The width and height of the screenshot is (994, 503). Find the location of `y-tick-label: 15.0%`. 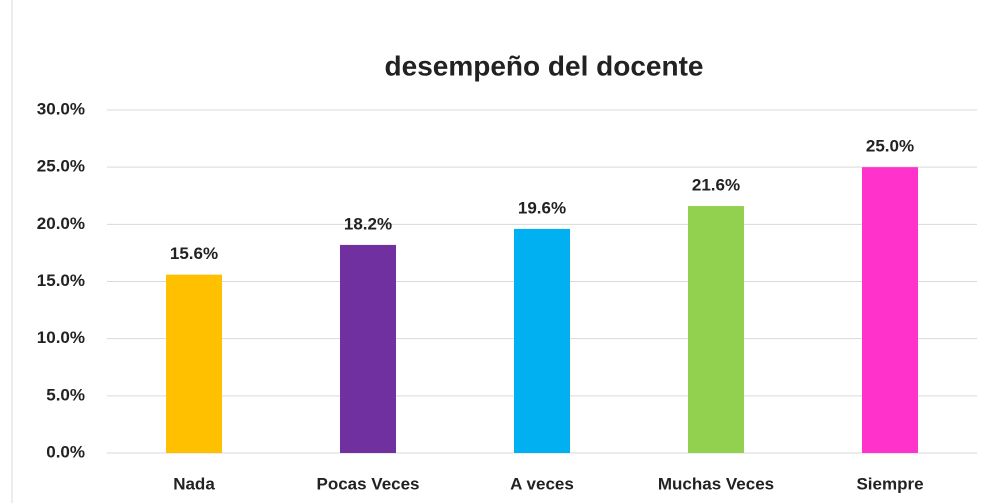

y-tick-label: 15.0% is located at coordinates (61, 280).